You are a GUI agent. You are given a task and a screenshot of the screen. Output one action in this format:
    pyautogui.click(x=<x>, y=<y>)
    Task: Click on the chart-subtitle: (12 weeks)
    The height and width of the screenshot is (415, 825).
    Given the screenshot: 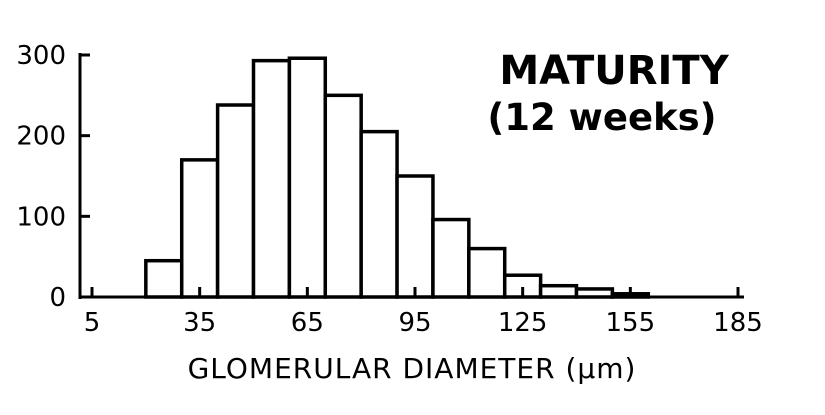 What is the action you would take?
    pyautogui.click(x=601, y=117)
    